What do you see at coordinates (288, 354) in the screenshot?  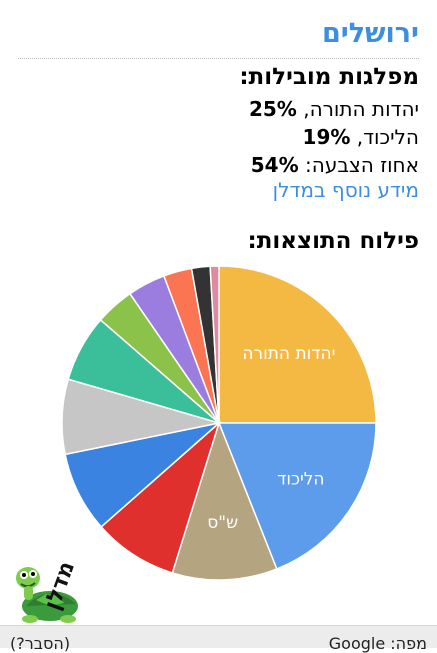 I see `pie-slice-label-0: יהדות התורה` at bounding box center [288, 354].